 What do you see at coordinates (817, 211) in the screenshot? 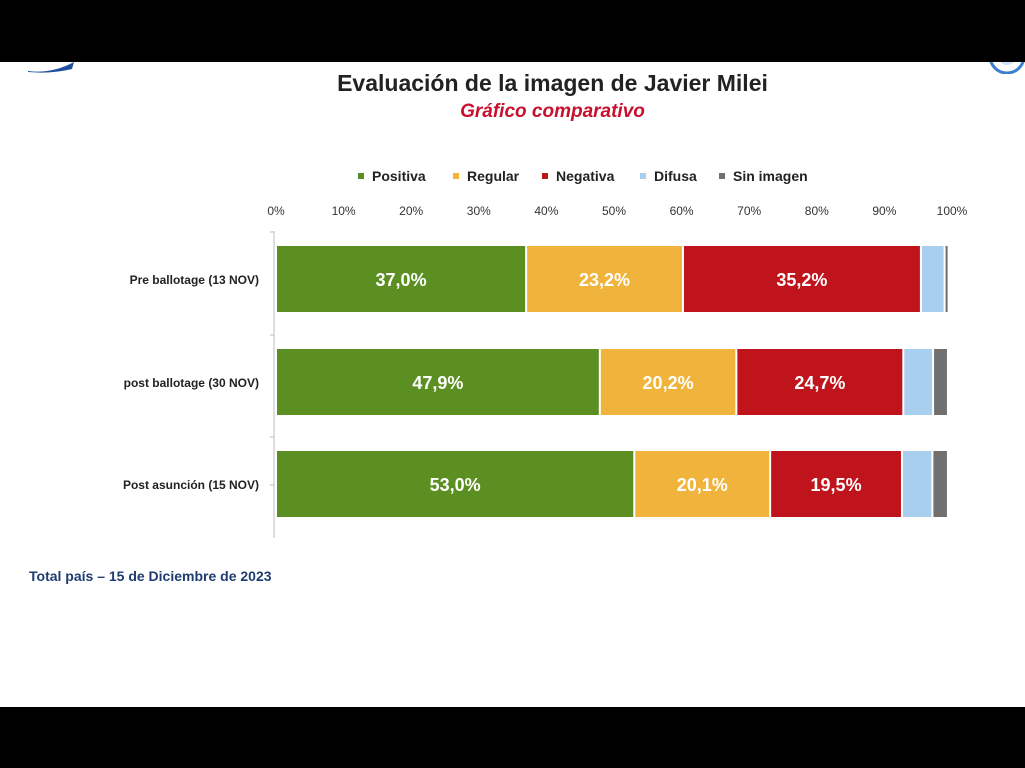
I see `x-tick-label: 80%` at bounding box center [817, 211].